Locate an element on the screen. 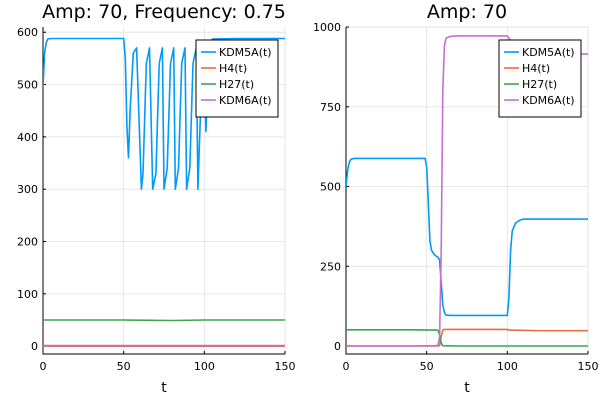  y-tick-label: 600 is located at coordinates (27, 32).